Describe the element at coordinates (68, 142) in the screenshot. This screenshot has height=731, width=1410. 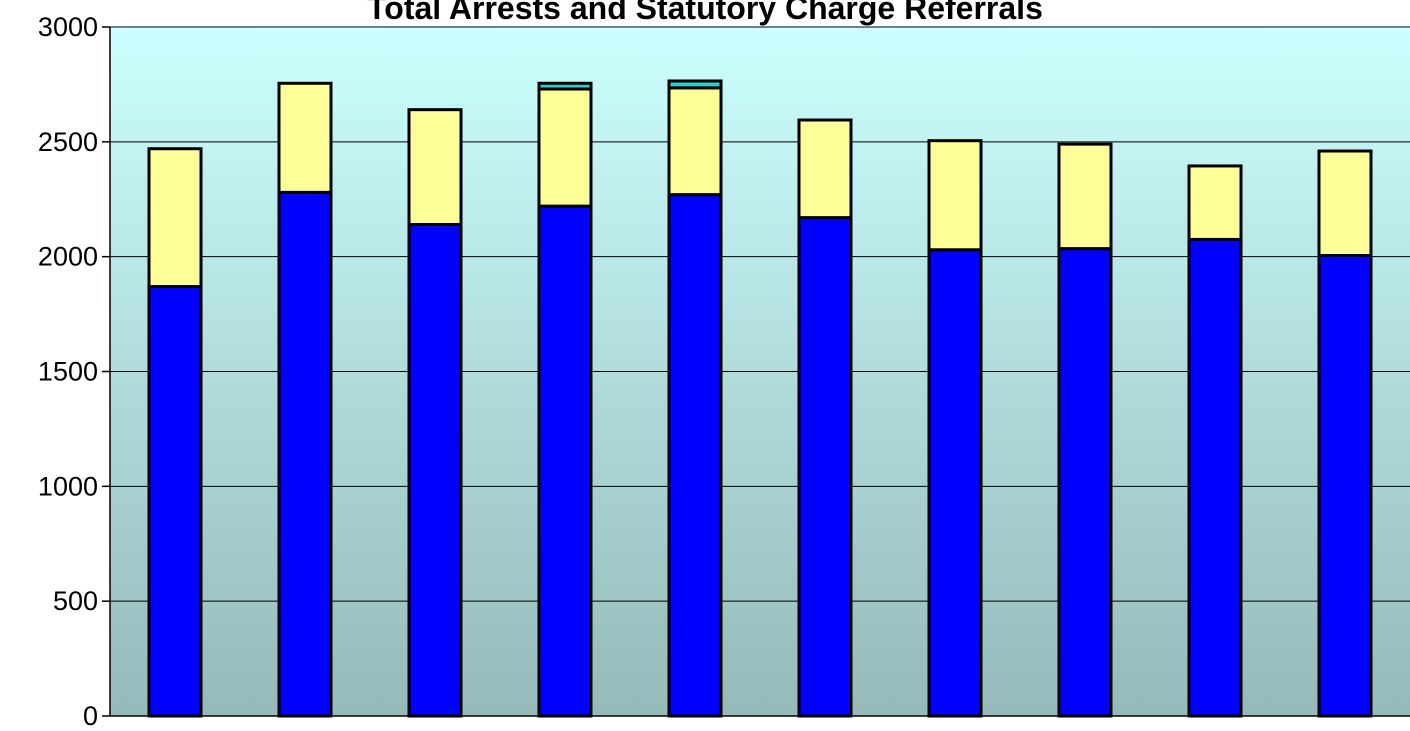
I see `y-tick-label: 2500` at that location.